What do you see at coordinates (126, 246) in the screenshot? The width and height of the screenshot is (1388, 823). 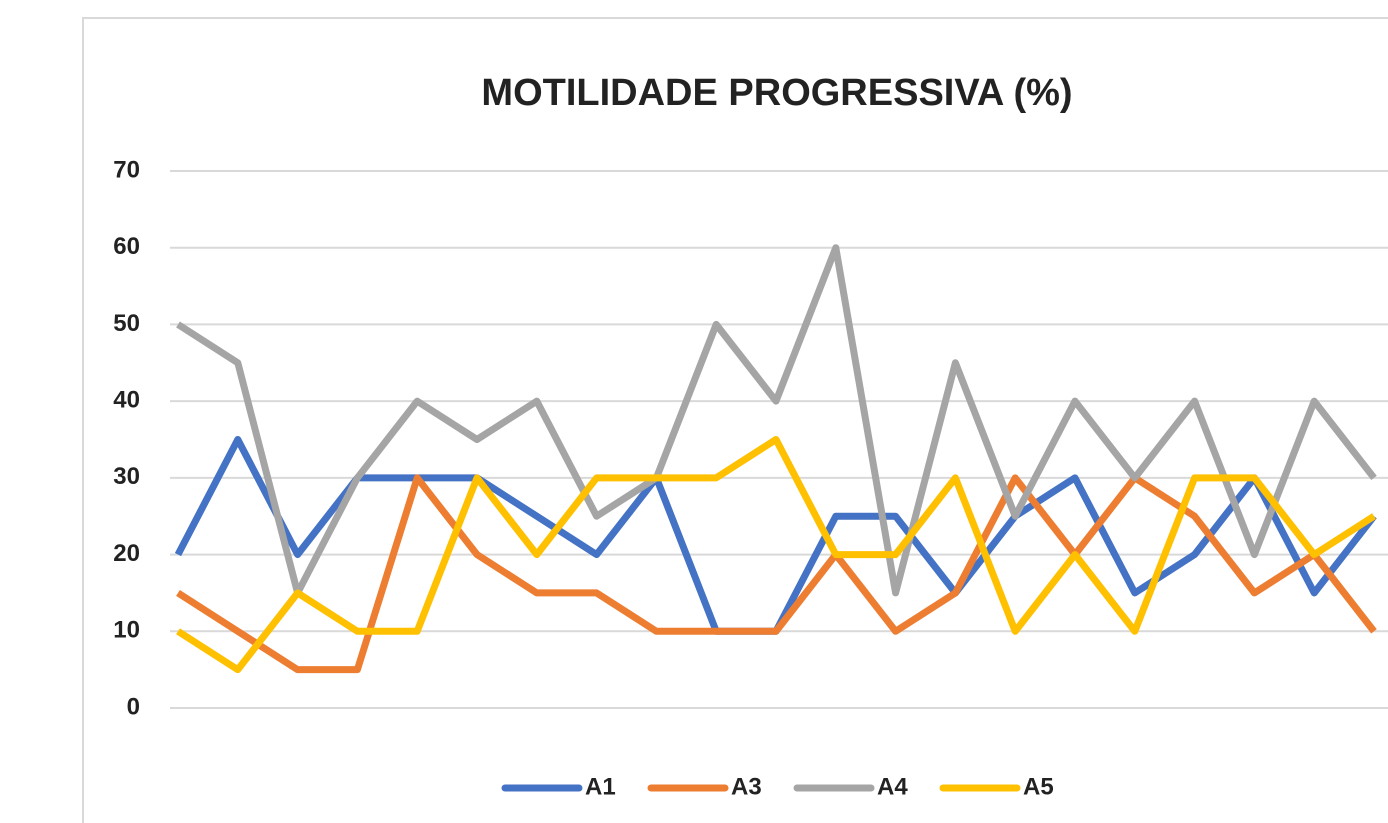 I see `y-tick-label: 60` at bounding box center [126, 246].